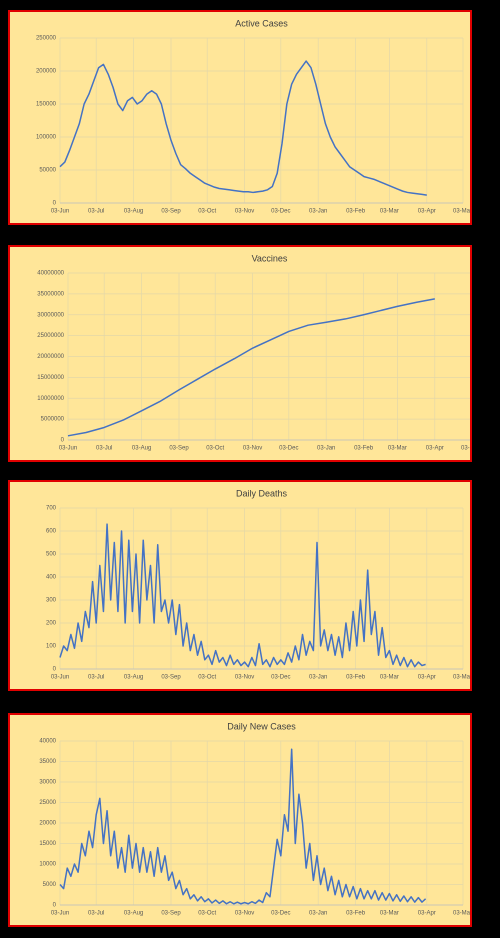 The image size is (500, 938). What do you see at coordinates (50, 885) in the screenshot?
I see `y-tick-label: 5000` at bounding box center [50, 885].